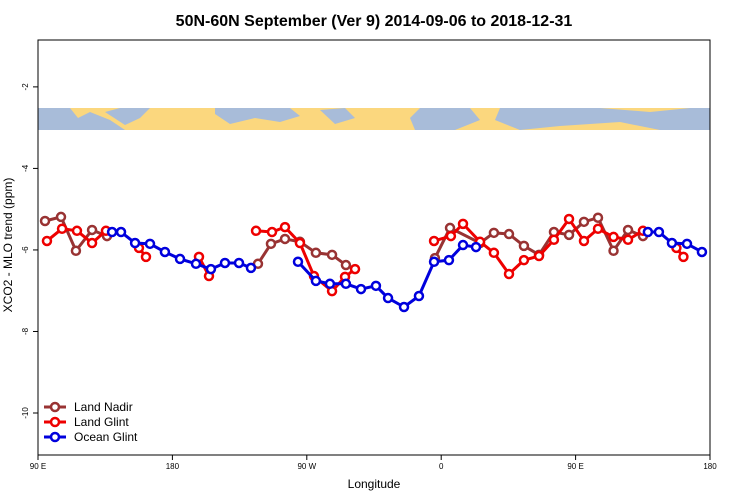 This screenshot has width=750, height=500. What do you see at coordinates (25, 87) in the screenshot?
I see `y-tick-label: -2` at bounding box center [25, 87].